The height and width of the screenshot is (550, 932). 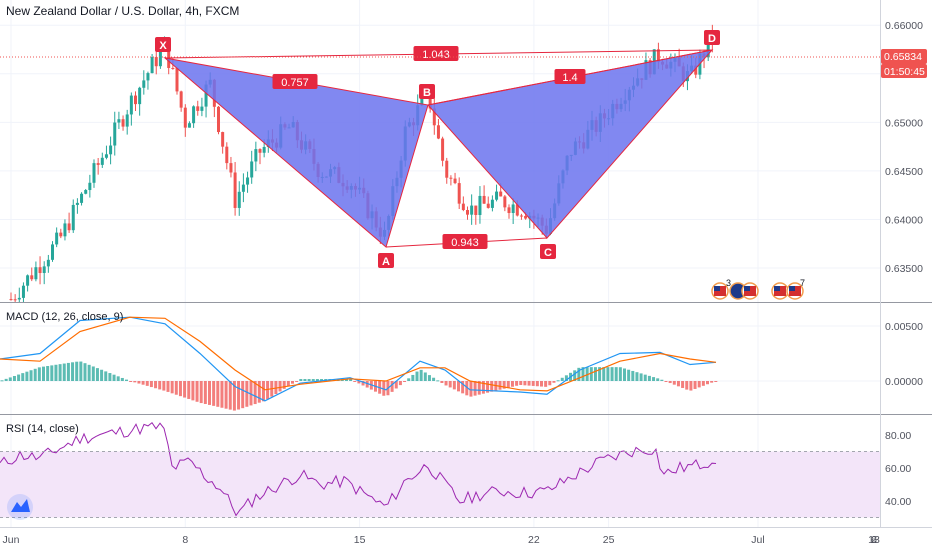 What do you see at coordinates (904, 220) in the screenshot?
I see `price-tick-label: 0.64000` at bounding box center [904, 220].